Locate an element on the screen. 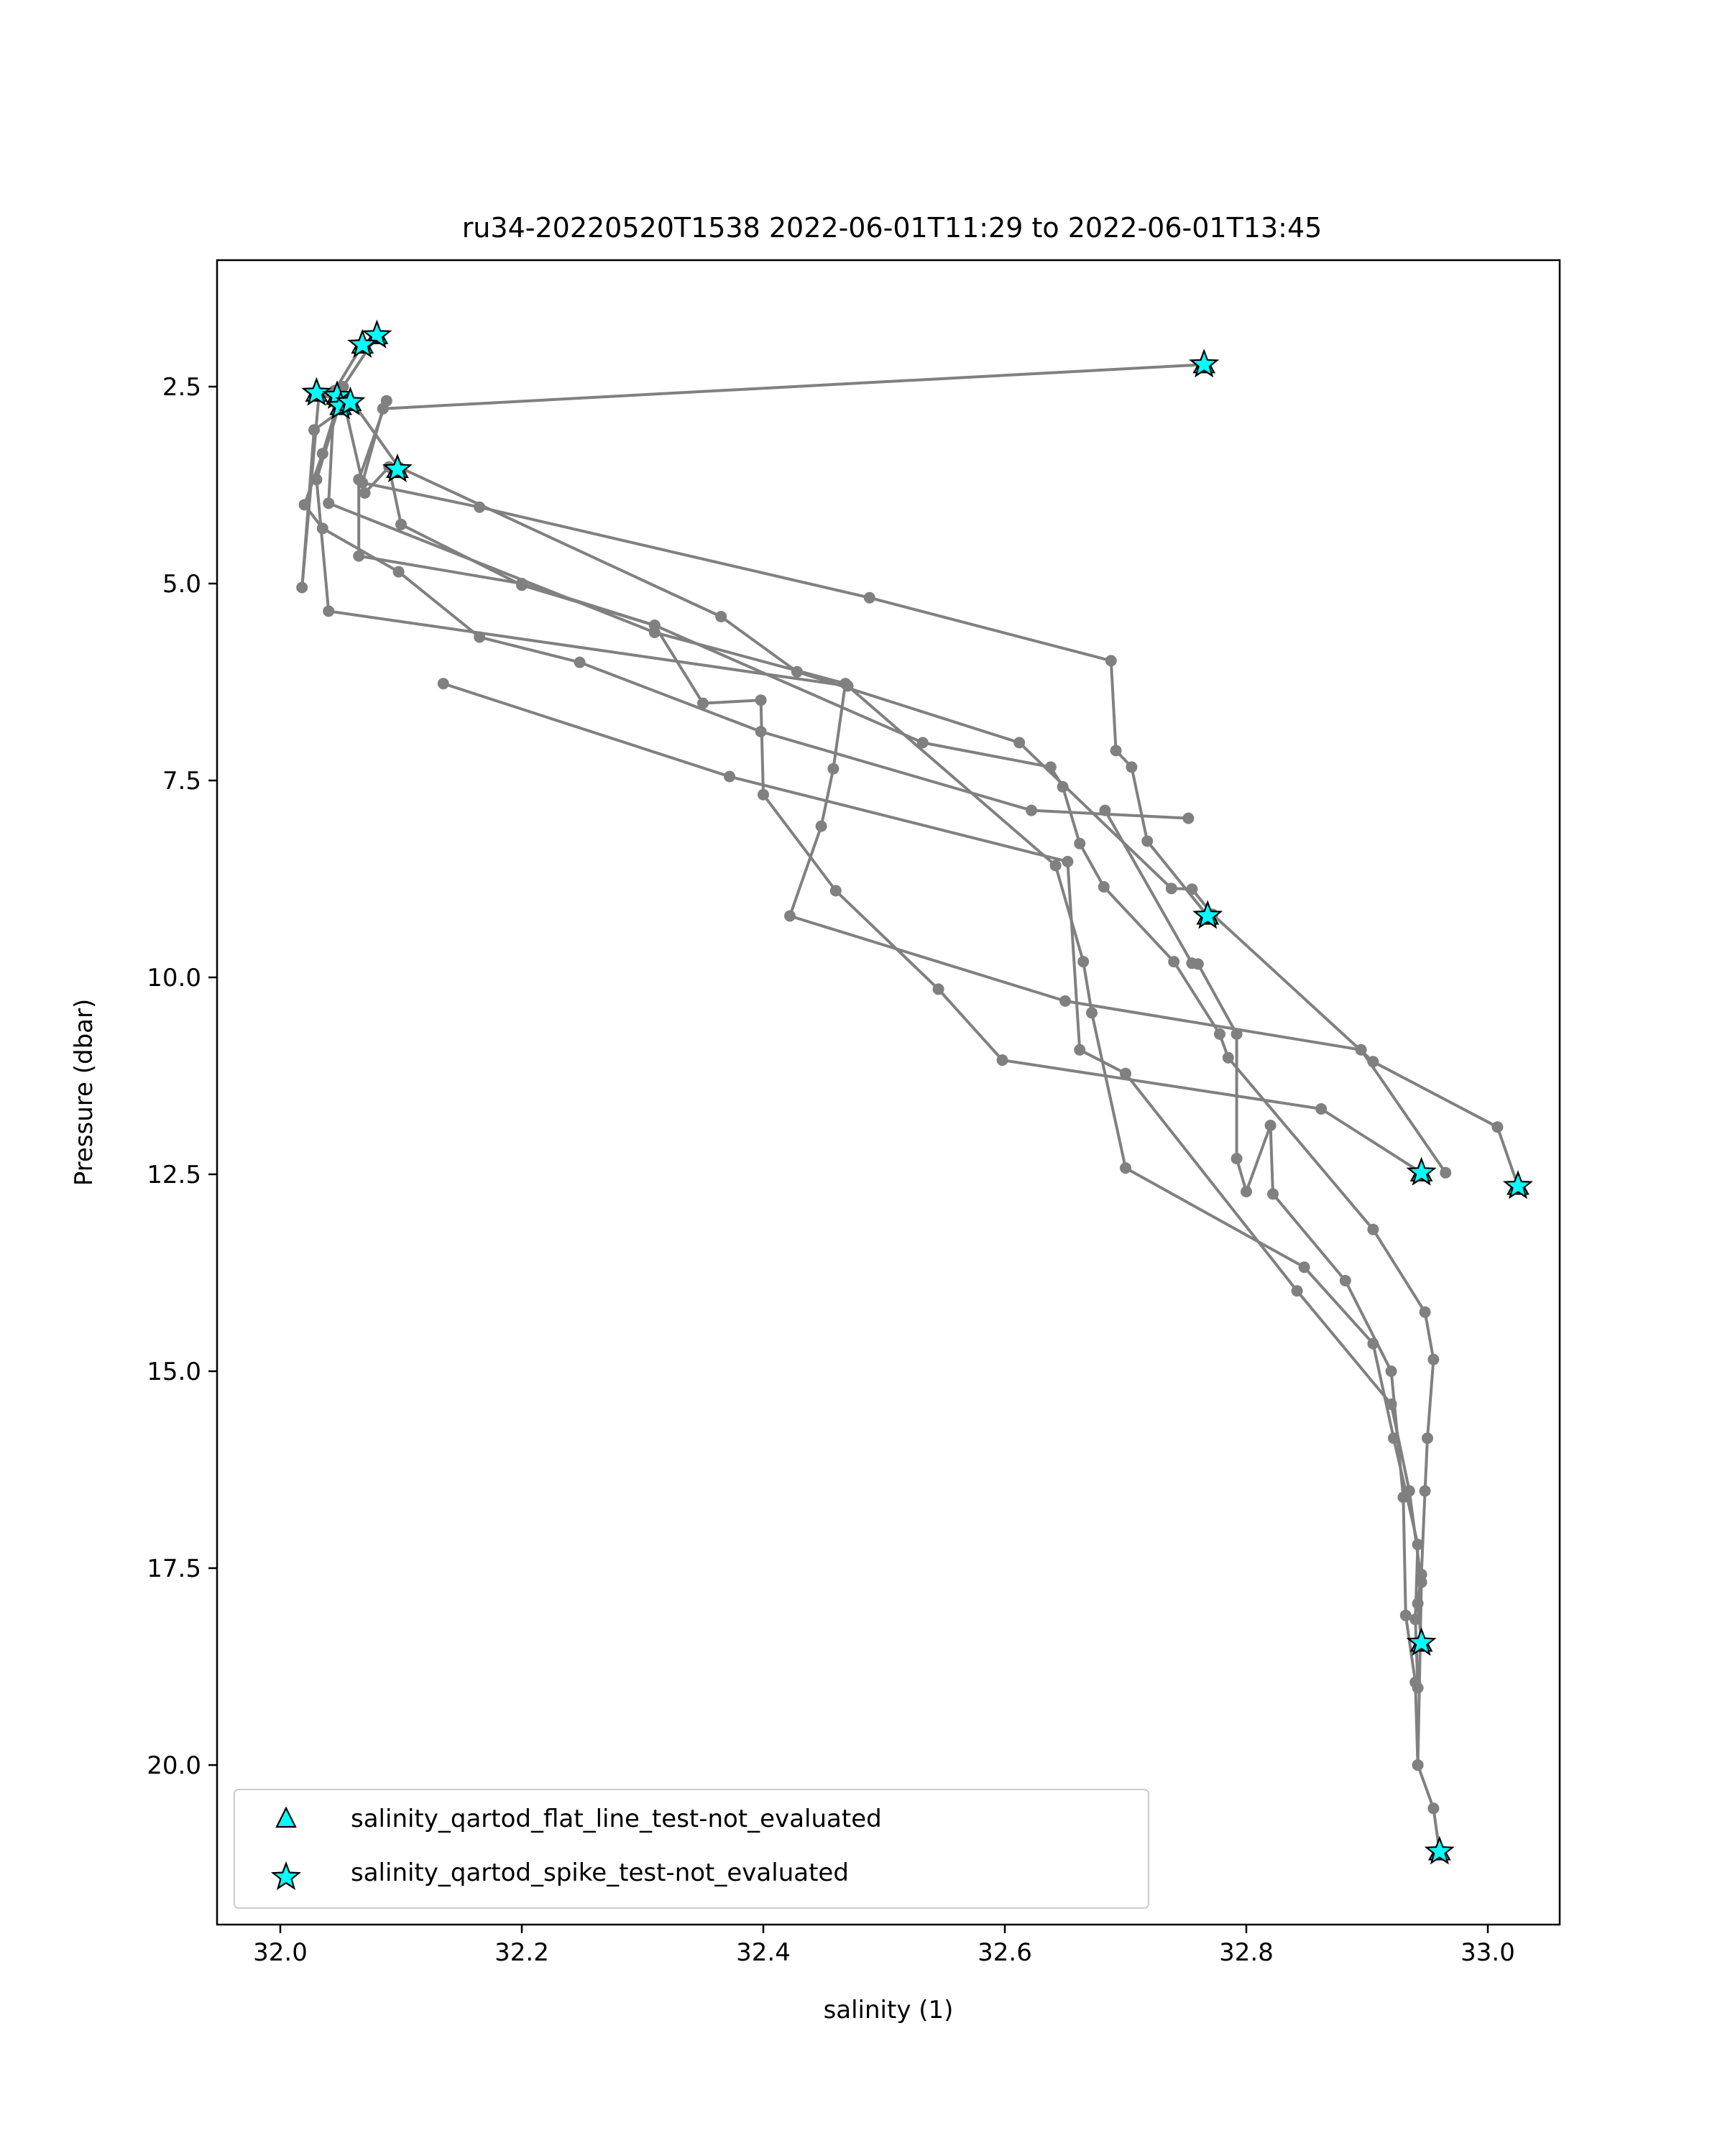 The height and width of the screenshot is (2156, 1725). star-marker-icon is located at coordinates (286, 1876).